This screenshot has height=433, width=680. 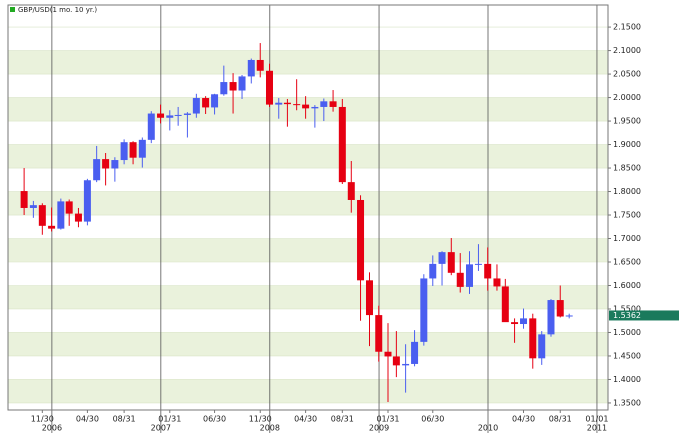 I want to click on year-label: 2008, so click(x=270, y=428).